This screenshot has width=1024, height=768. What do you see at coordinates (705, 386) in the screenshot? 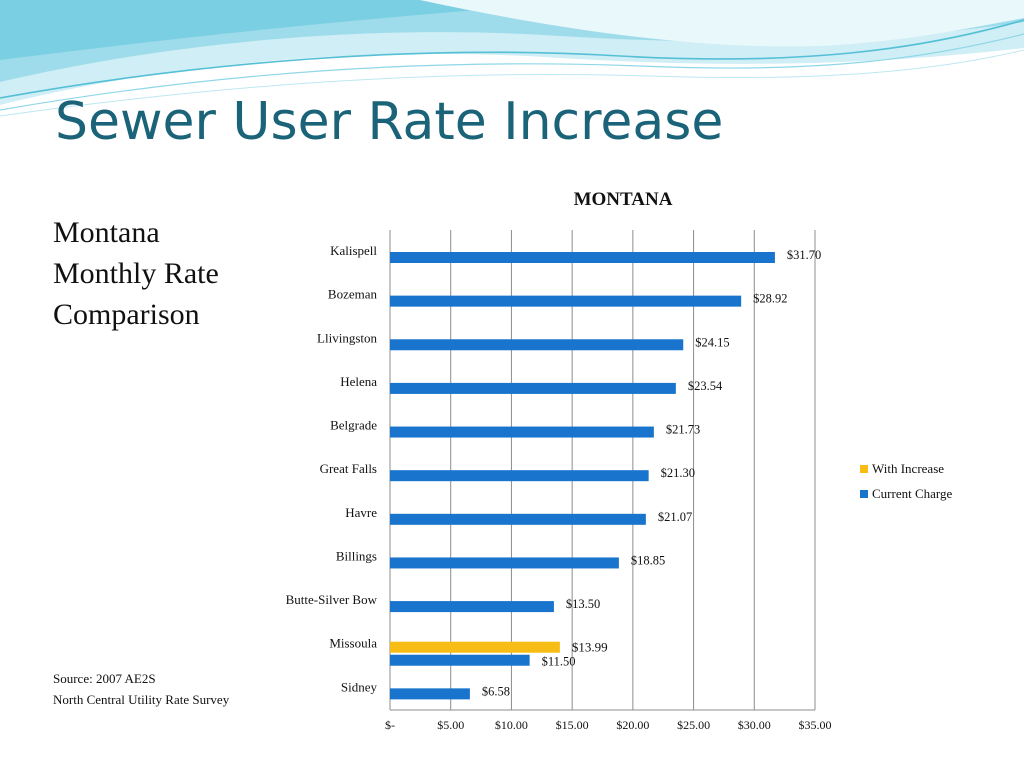
I see `data-label: $23.54` at bounding box center [705, 386].